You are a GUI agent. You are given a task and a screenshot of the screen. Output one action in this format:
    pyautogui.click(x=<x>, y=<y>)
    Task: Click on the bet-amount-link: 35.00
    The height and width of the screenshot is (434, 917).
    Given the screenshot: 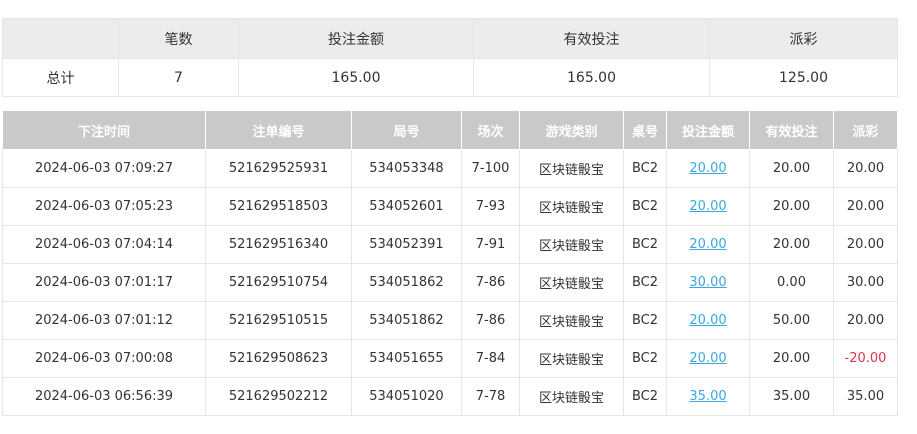 What is the action you would take?
    pyautogui.click(x=708, y=396)
    